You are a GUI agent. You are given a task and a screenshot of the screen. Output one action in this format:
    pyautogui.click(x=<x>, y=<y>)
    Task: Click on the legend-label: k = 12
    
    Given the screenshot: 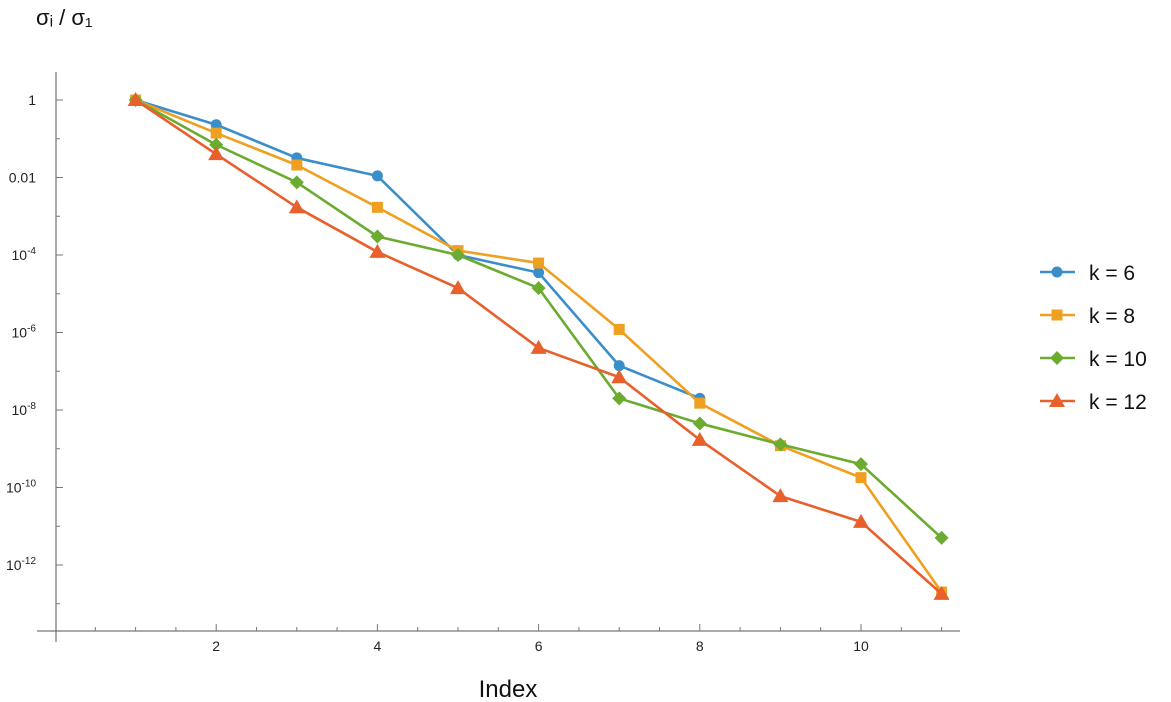 What is the action you would take?
    pyautogui.click(x=1118, y=402)
    